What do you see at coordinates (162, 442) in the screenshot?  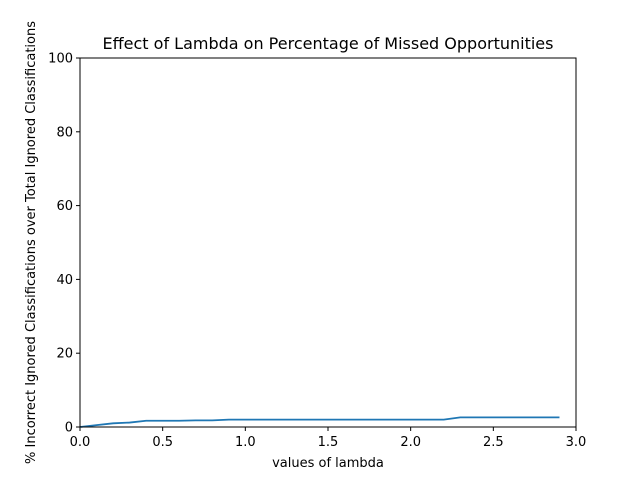 I see `x-tick-label: 0.5` at bounding box center [162, 442].